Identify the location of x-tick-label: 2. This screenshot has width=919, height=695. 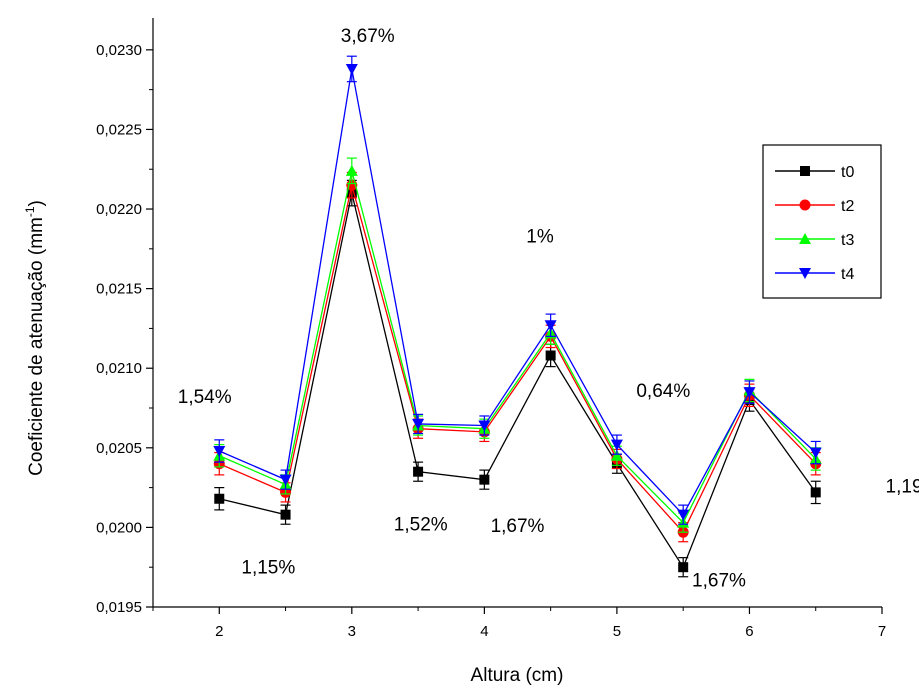
(219, 631).